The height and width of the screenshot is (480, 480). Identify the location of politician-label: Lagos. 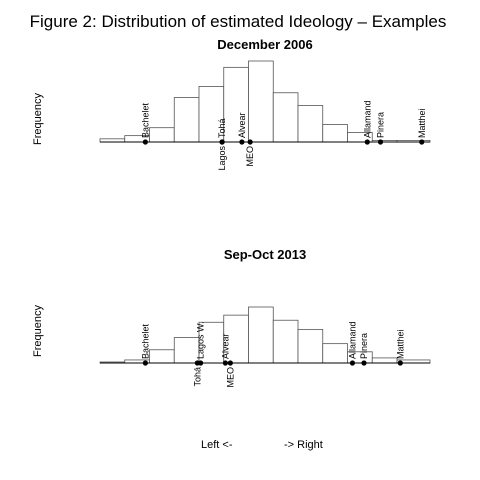
(222, 158).